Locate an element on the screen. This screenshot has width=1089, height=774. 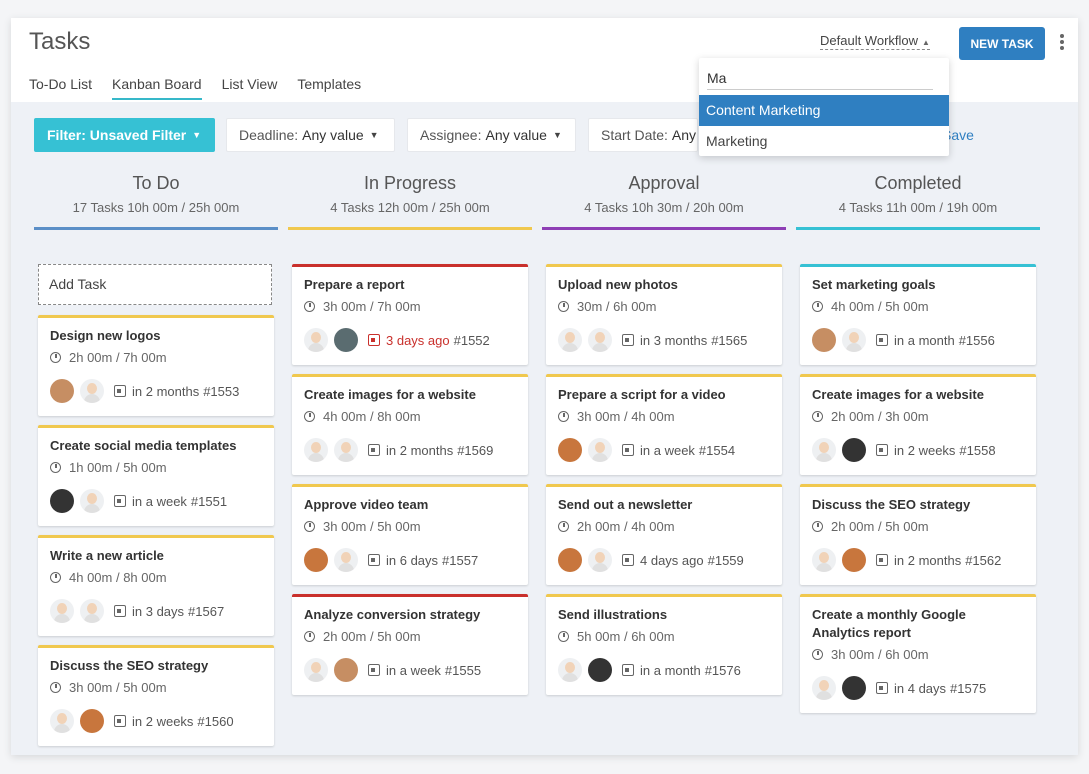
task-title: Send illustrations is located at coordinates (613, 614).